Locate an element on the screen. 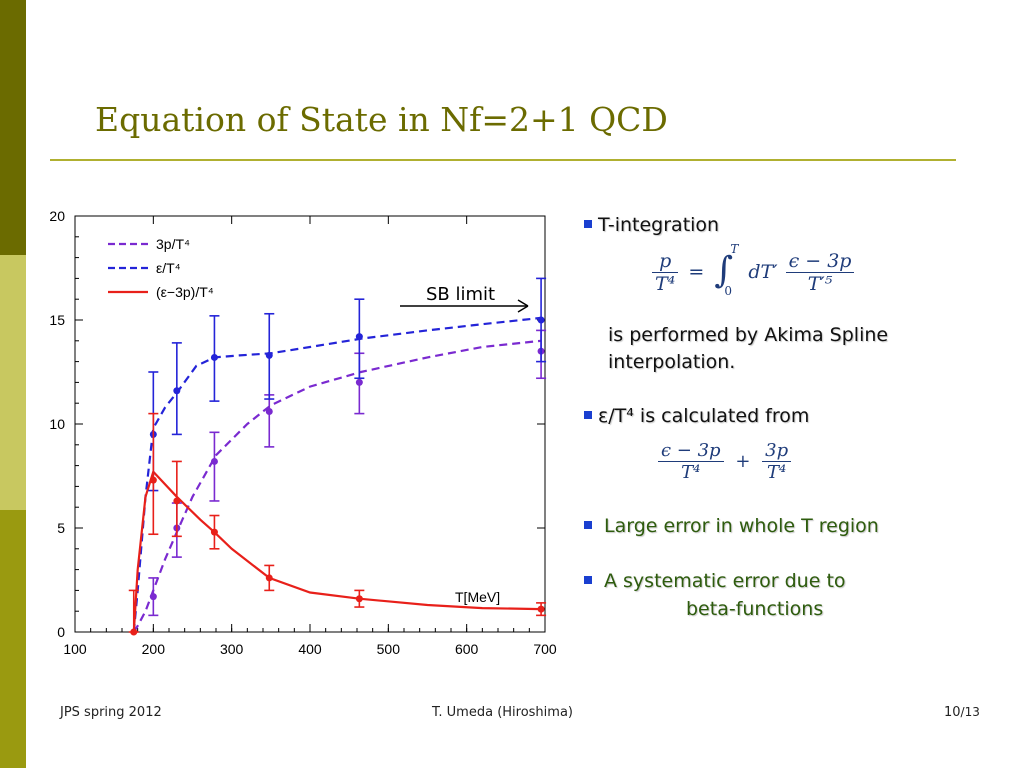 The height and width of the screenshot is (768, 1024). footer-author: T. Umeda (Hiroshima) is located at coordinates (502, 712).